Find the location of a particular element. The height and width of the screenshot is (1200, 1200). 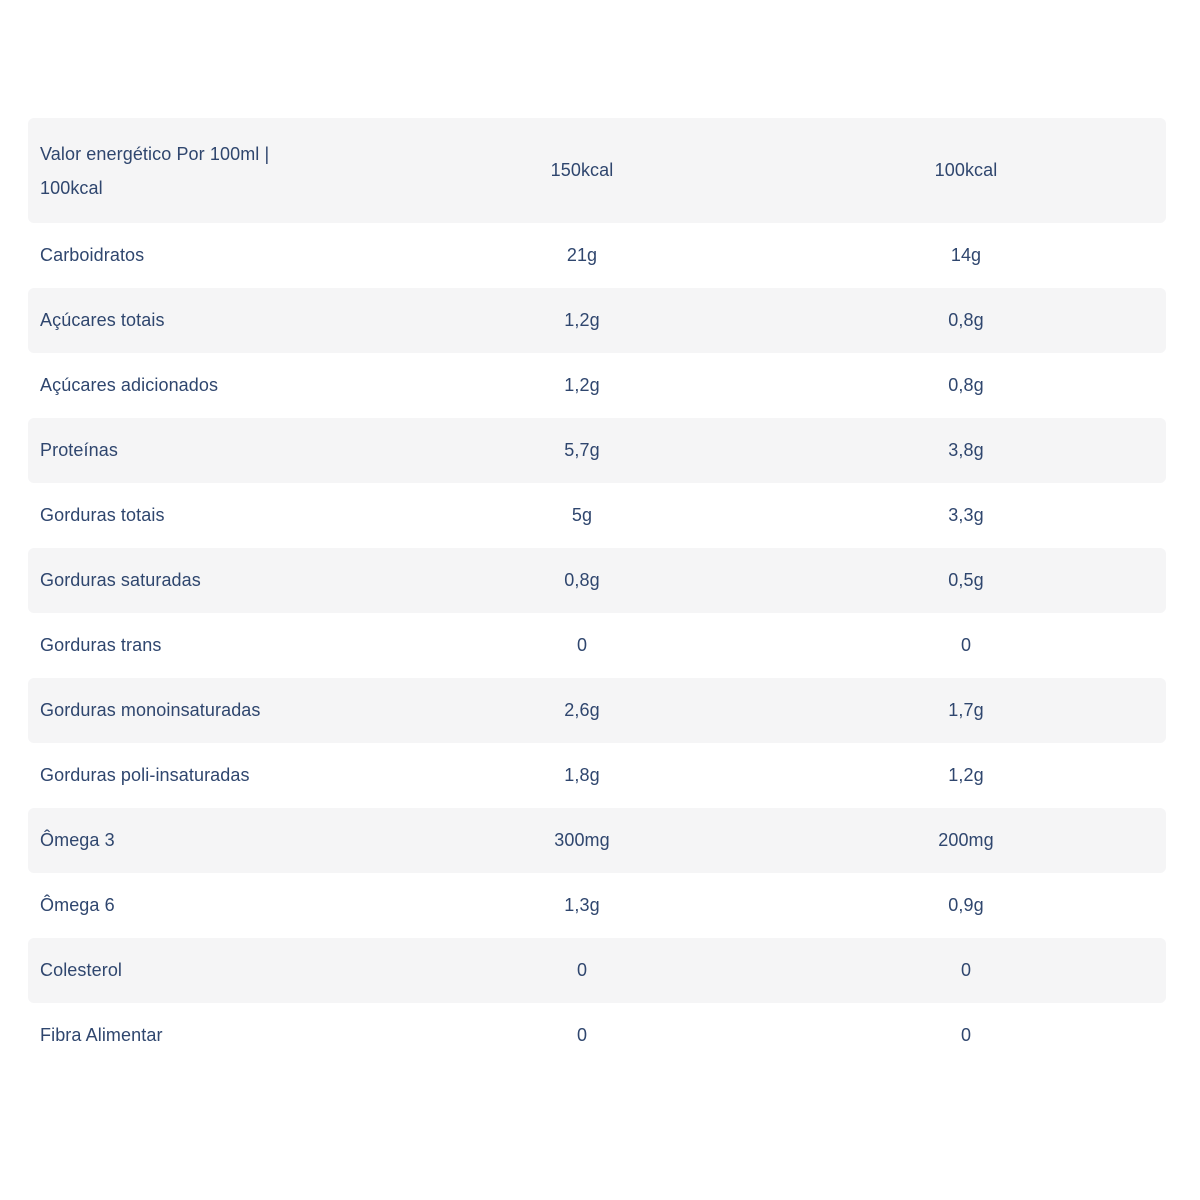

table-row-gorduras-monoinsaturadas: Gorduras monoinsaturadas 2,6g 1,7g is located at coordinates (597, 710).